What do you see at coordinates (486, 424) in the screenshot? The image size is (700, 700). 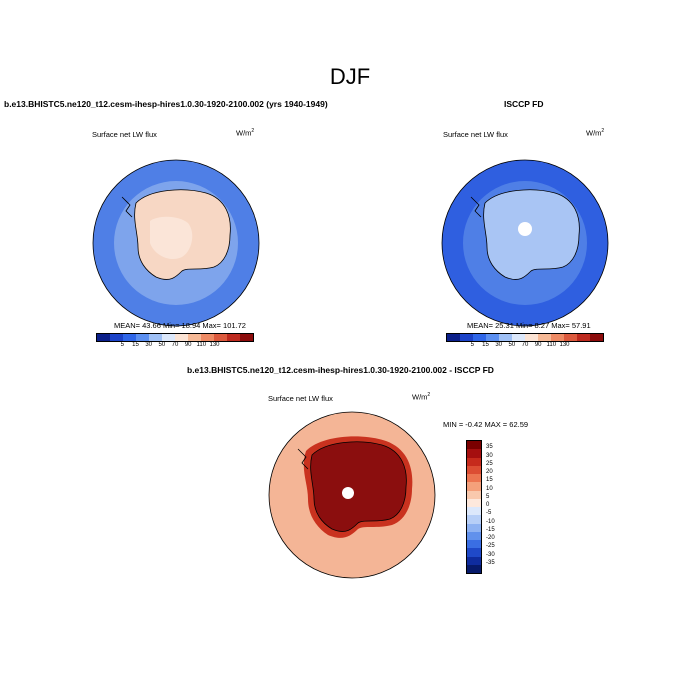 I see `diff-stats: MIN = -0.42 MAX = 62.59` at bounding box center [486, 424].